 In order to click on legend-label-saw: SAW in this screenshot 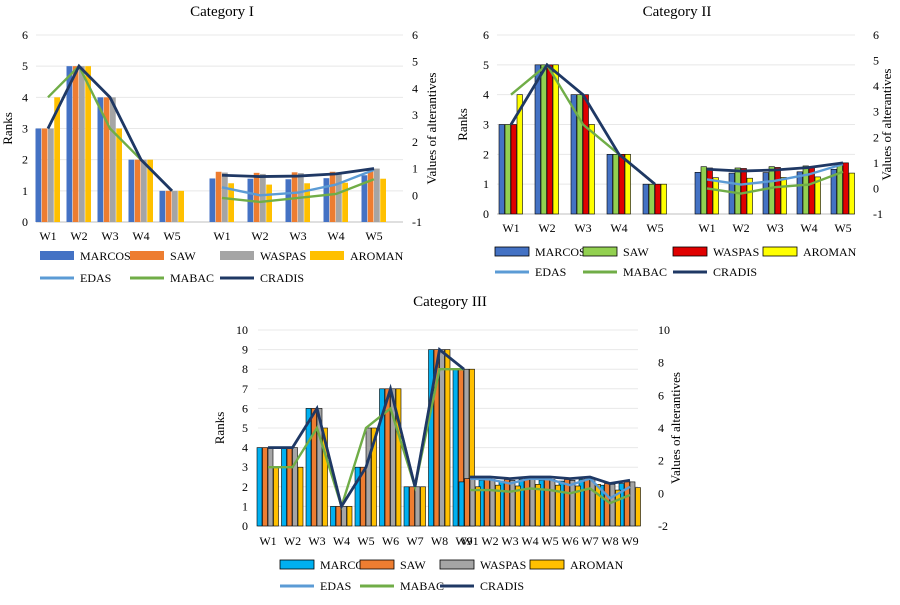, I will do `click(636, 252)`.